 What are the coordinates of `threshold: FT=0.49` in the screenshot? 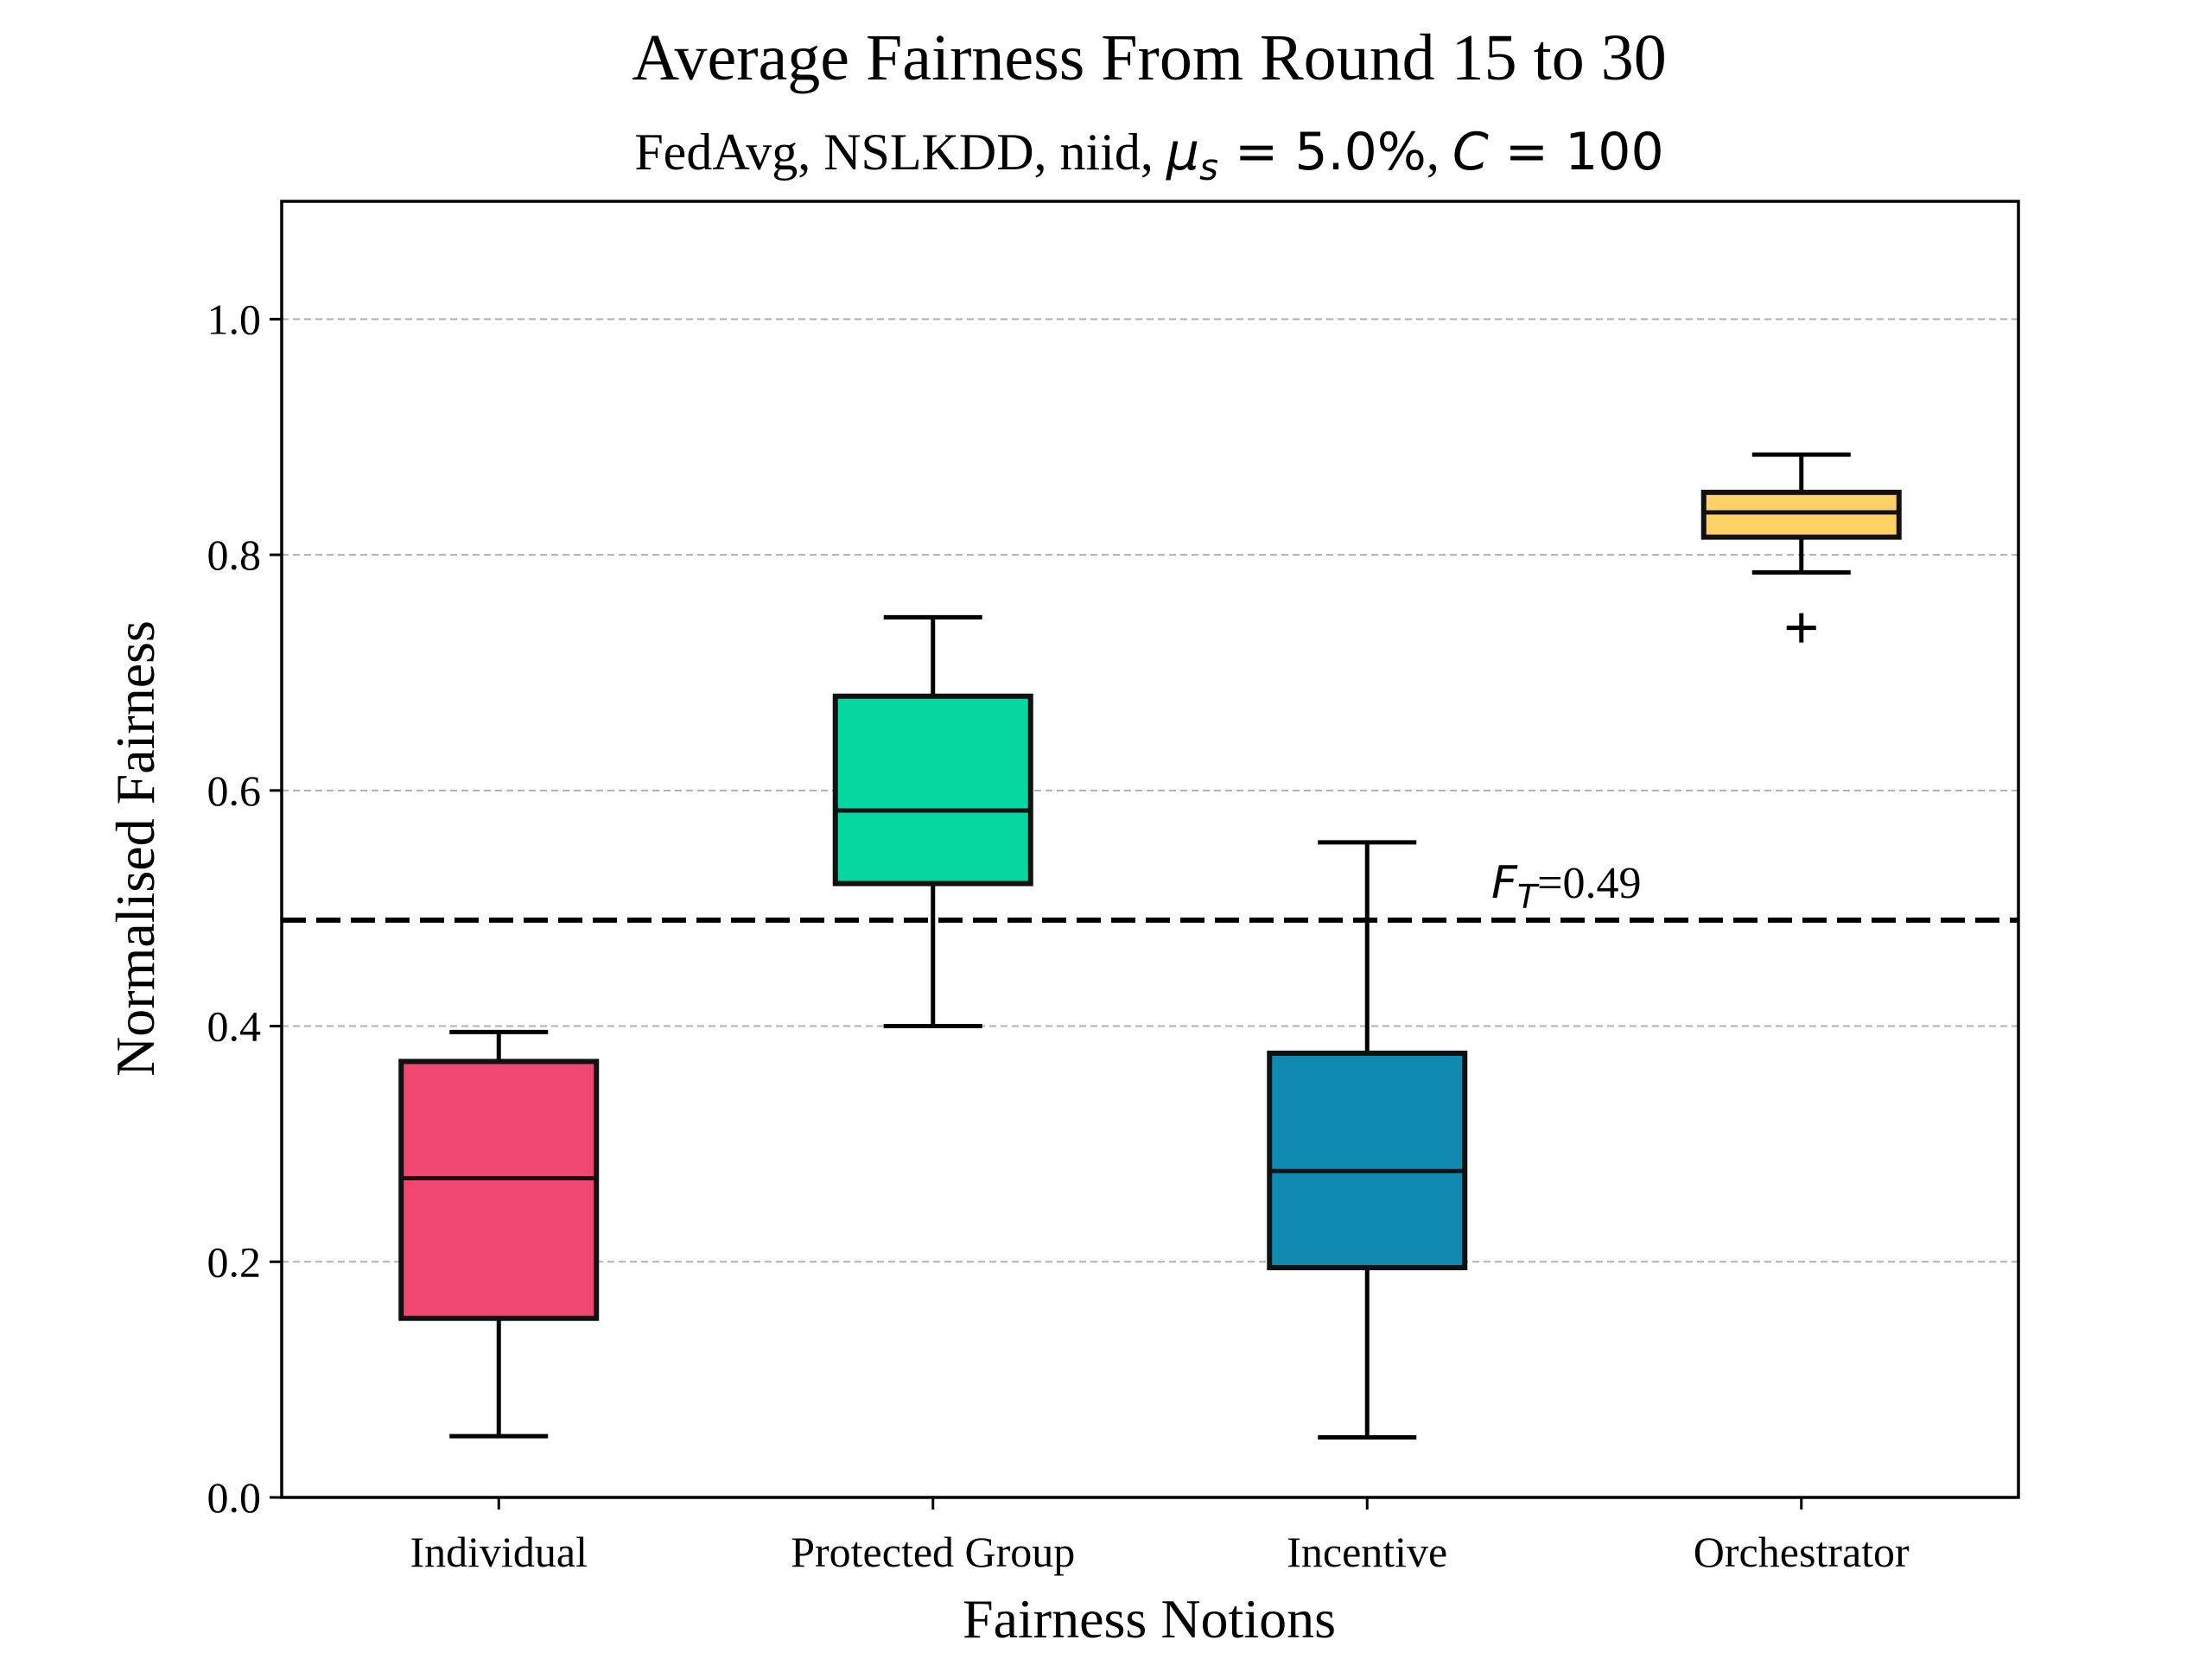 It's located at (1150, 890).